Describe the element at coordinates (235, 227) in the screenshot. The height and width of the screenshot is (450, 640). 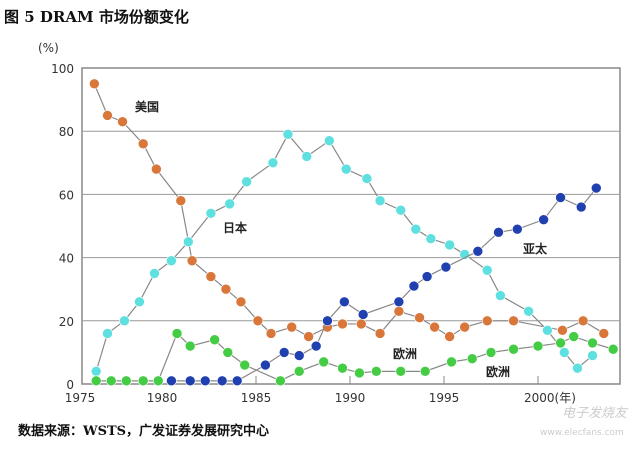
I see `annotation-japan: 日本` at that location.